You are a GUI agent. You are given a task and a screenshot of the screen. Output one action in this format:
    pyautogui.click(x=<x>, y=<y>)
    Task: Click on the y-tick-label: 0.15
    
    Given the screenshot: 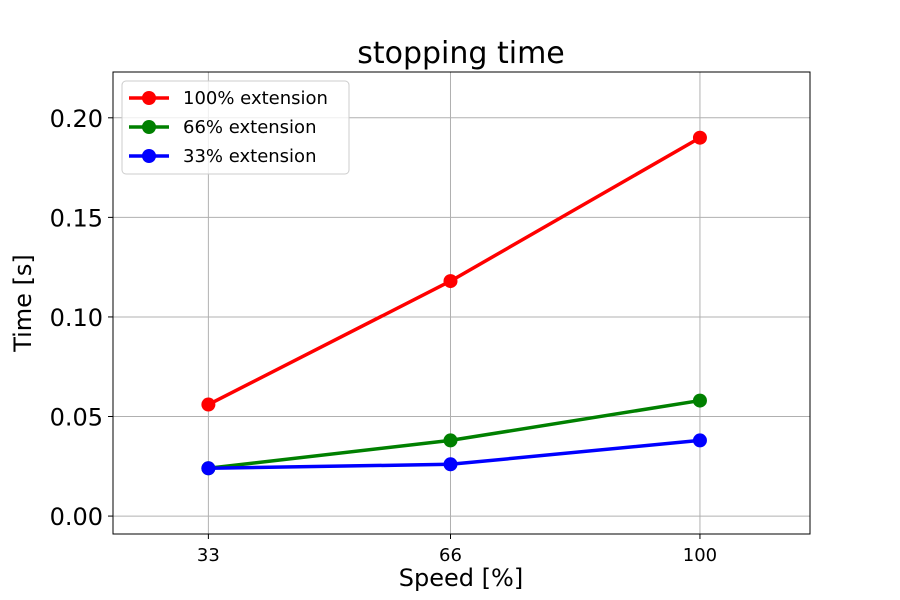 What is the action you would take?
    pyautogui.click(x=76, y=218)
    